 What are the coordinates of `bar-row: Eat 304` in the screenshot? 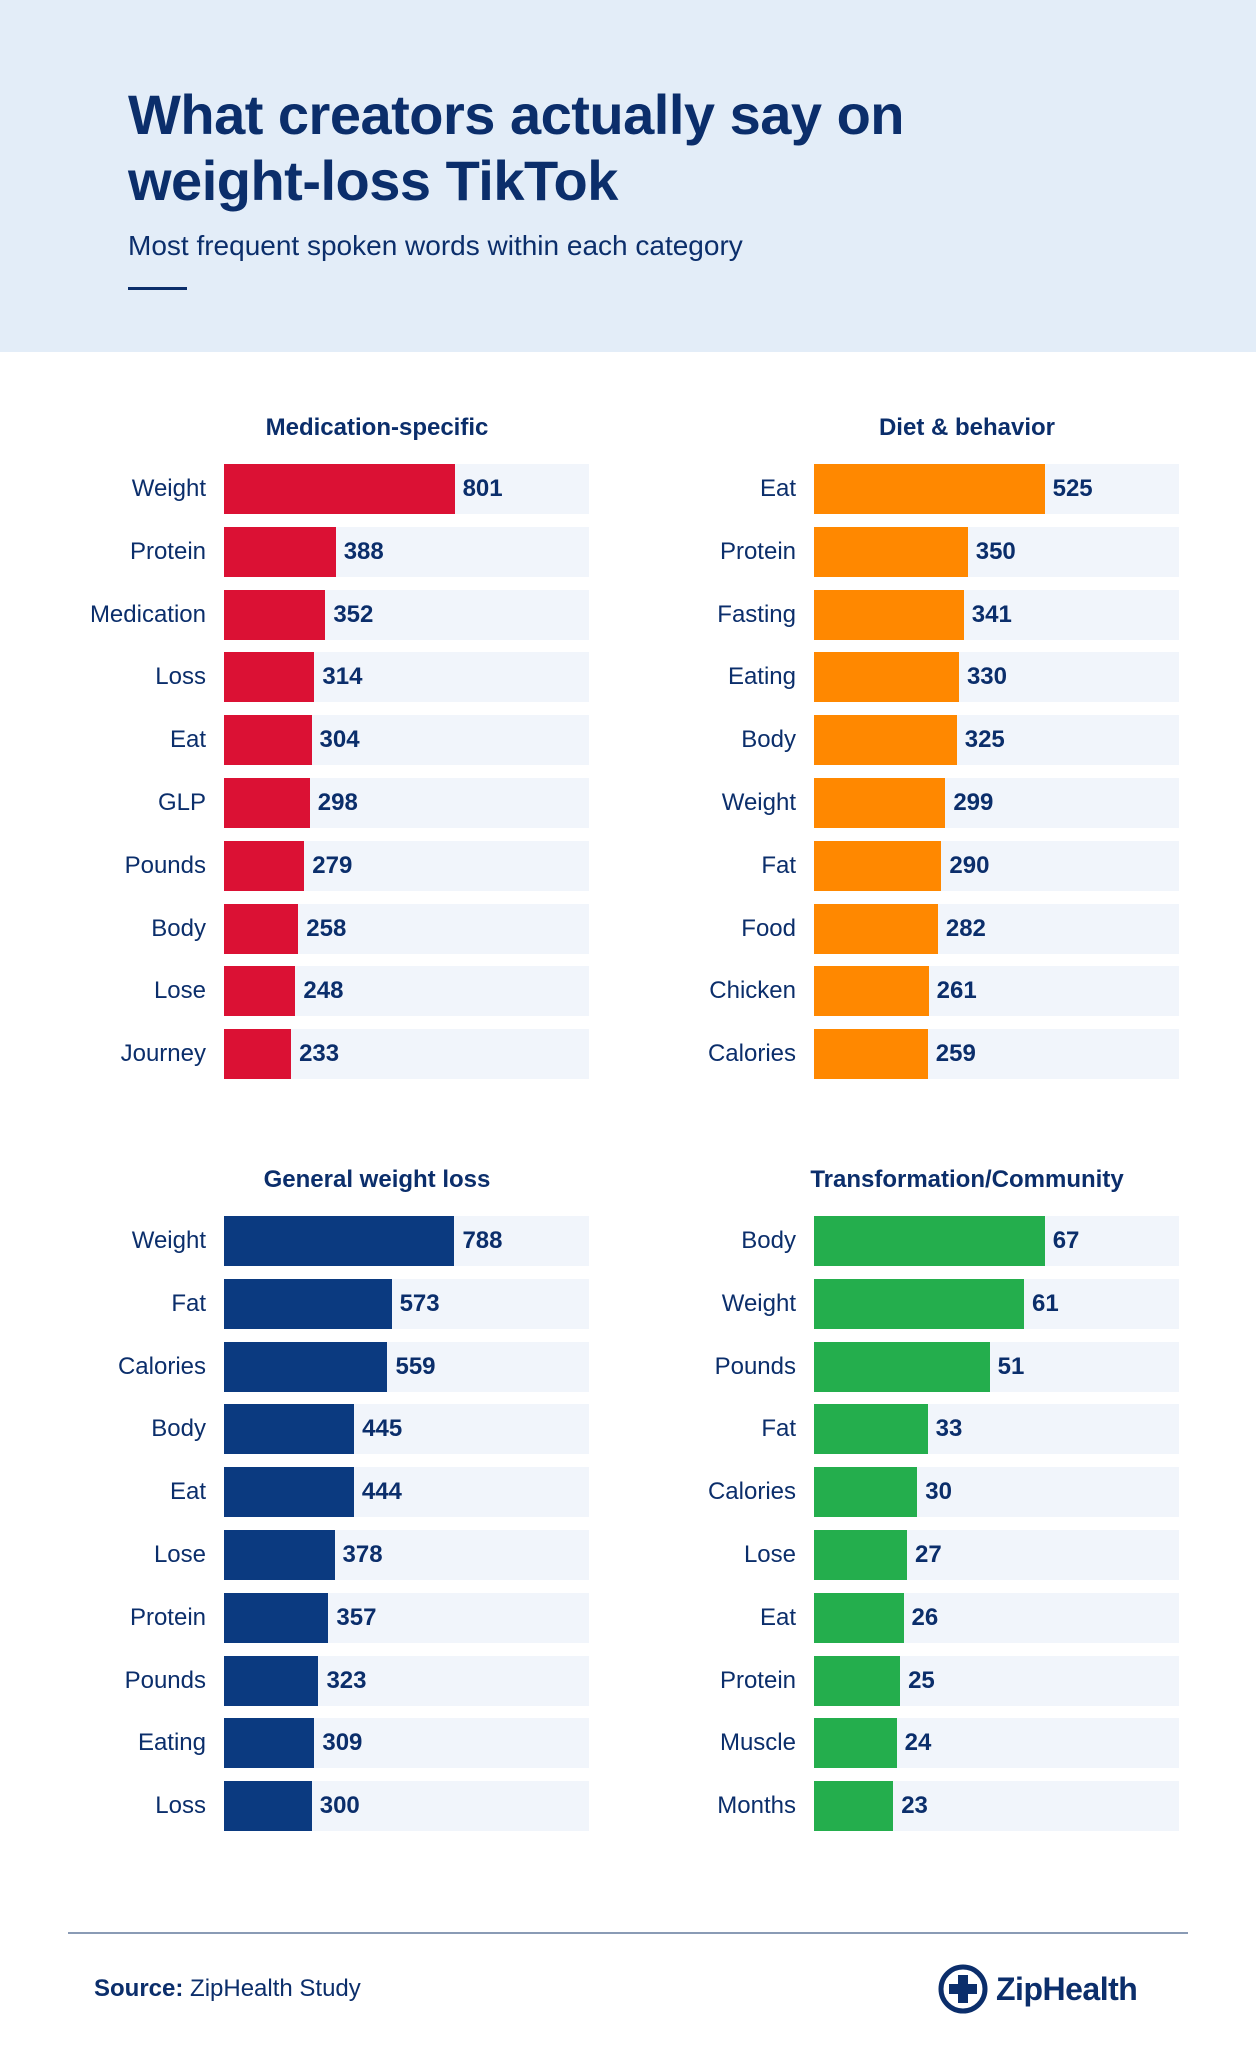 It's located at (332, 740).